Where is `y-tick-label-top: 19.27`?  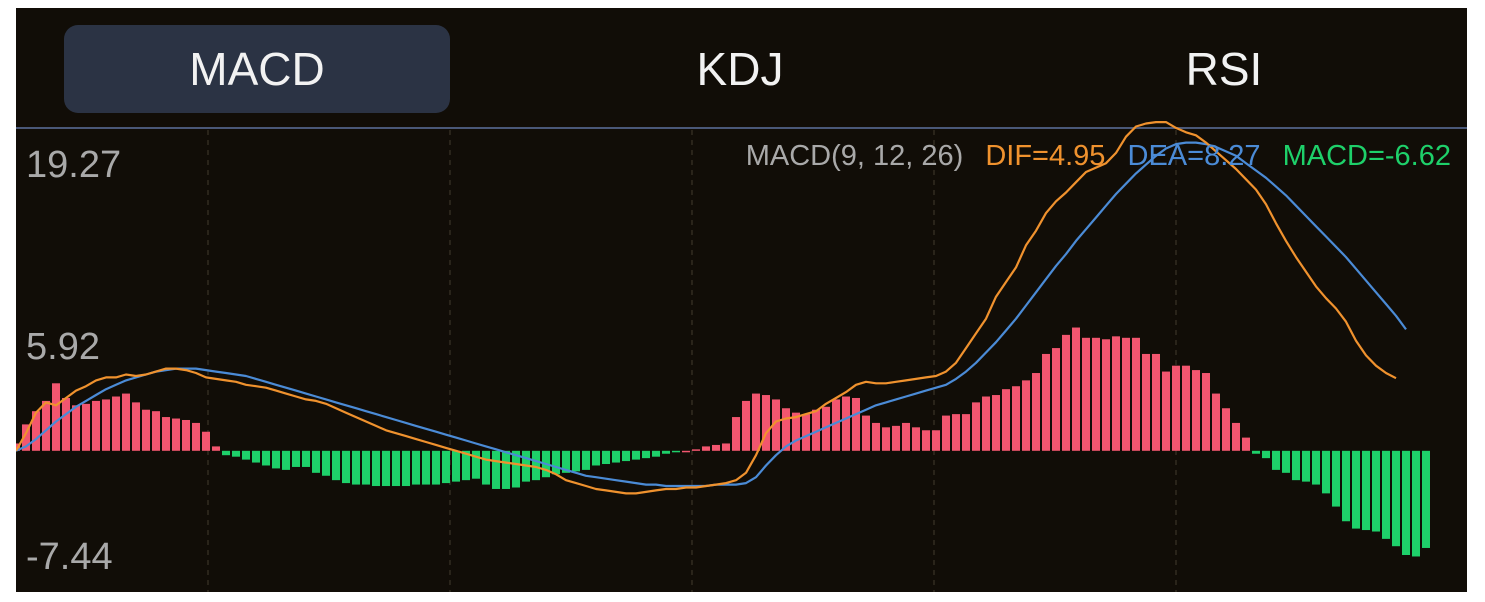 y-tick-label-top: 19.27 is located at coordinates (74, 165).